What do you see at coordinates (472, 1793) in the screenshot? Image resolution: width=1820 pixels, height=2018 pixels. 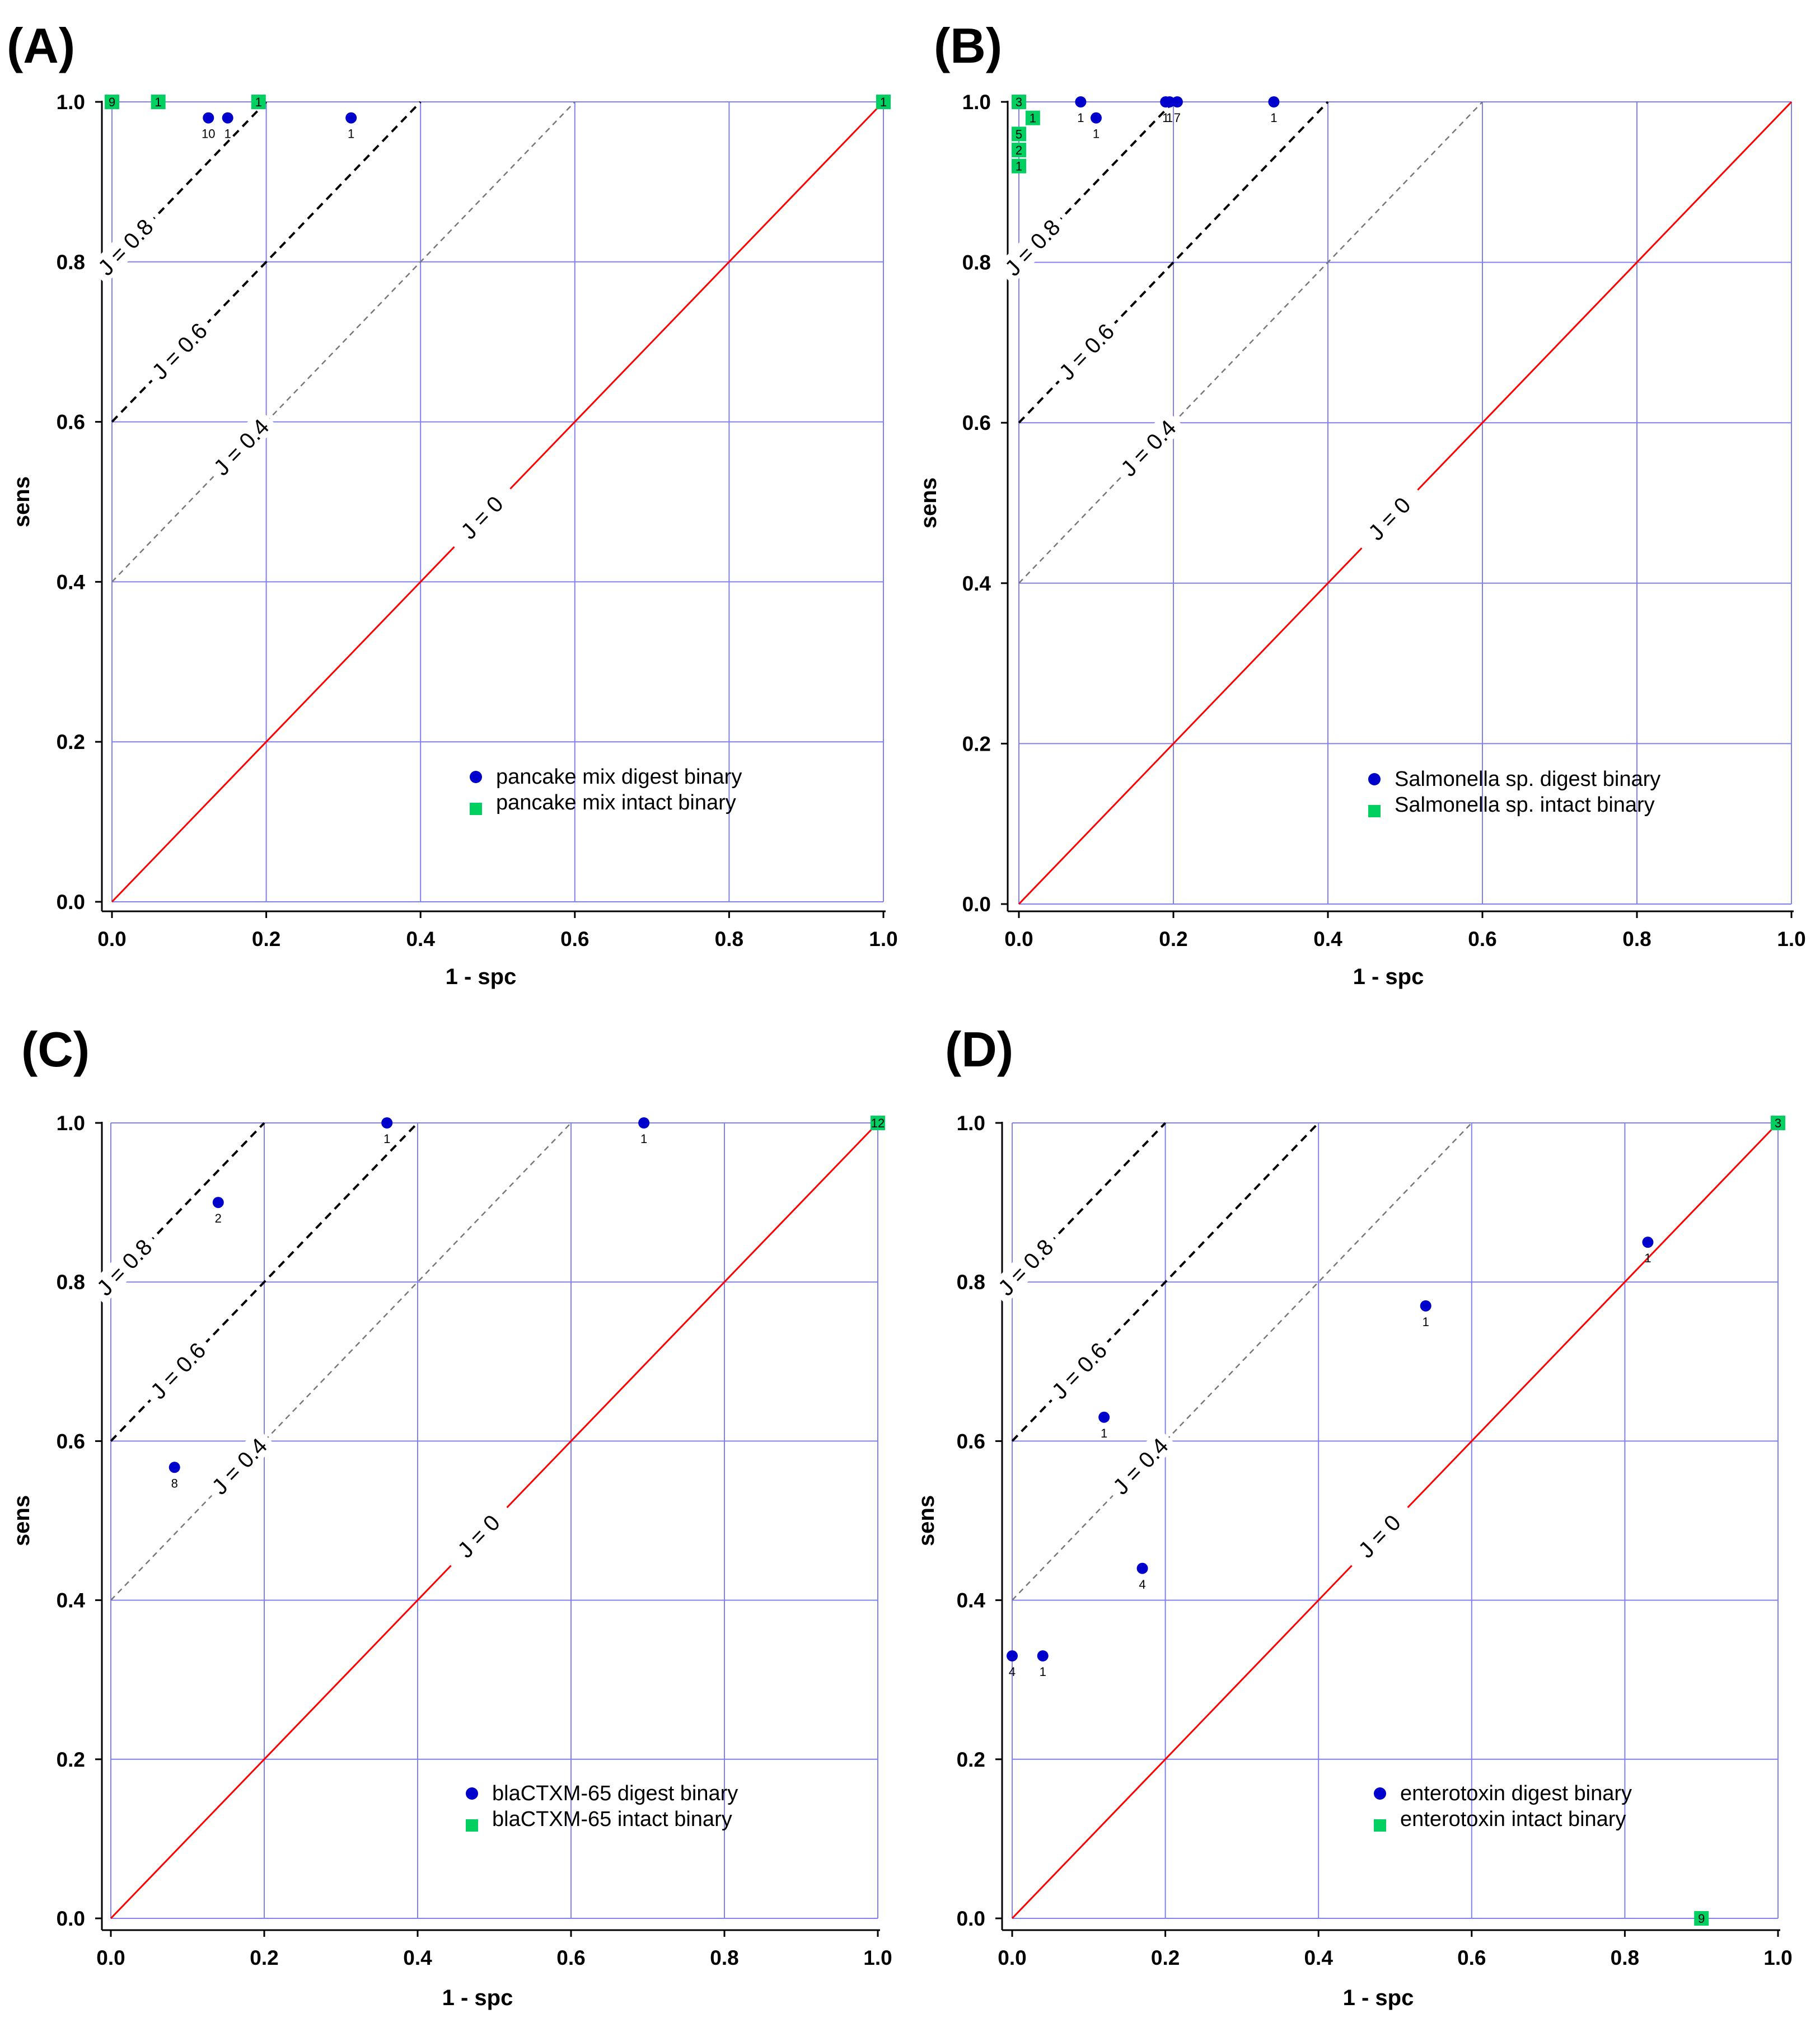 I see `legend-digest-marker` at bounding box center [472, 1793].